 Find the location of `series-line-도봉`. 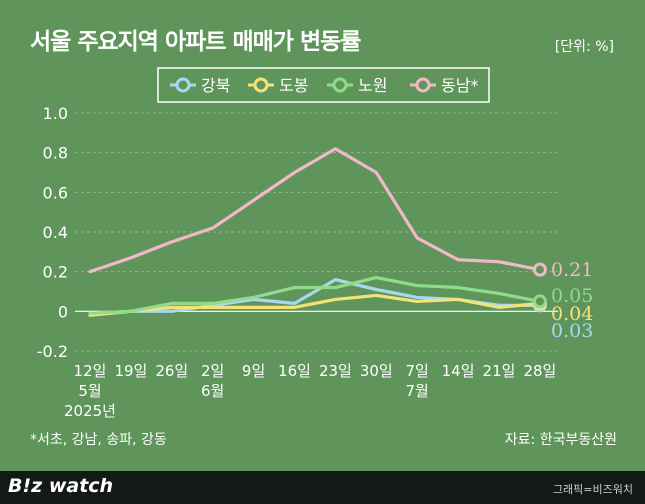

series-line-도봉 is located at coordinates (315, 305).